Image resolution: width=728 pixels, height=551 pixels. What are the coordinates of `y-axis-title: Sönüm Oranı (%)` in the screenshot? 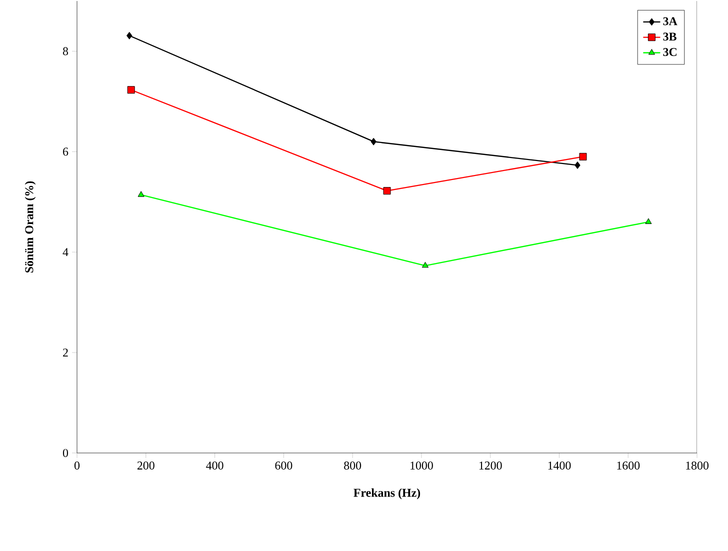 It's located at (30, 227).